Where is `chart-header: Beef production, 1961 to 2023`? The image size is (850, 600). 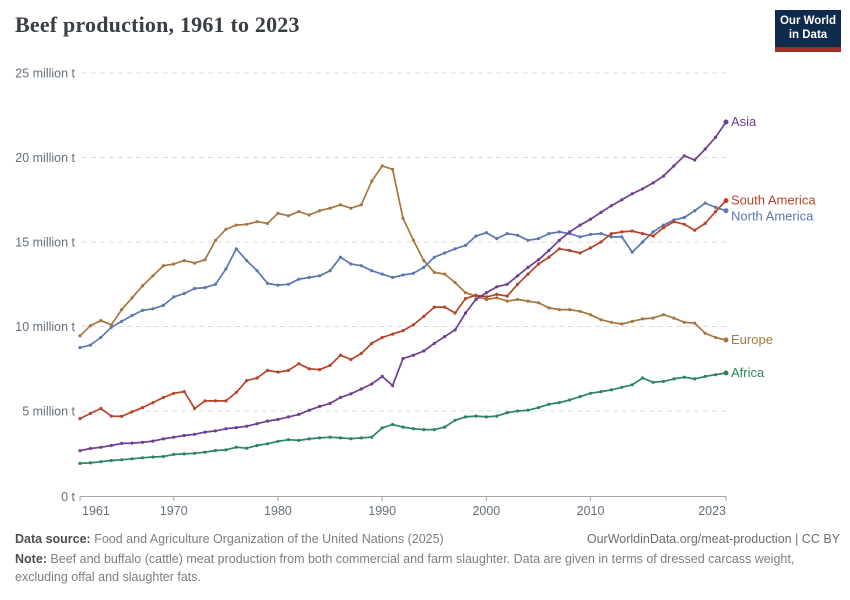 chart-header: Beef production, 1961 to 2023 is located at coordinates (387, 25).